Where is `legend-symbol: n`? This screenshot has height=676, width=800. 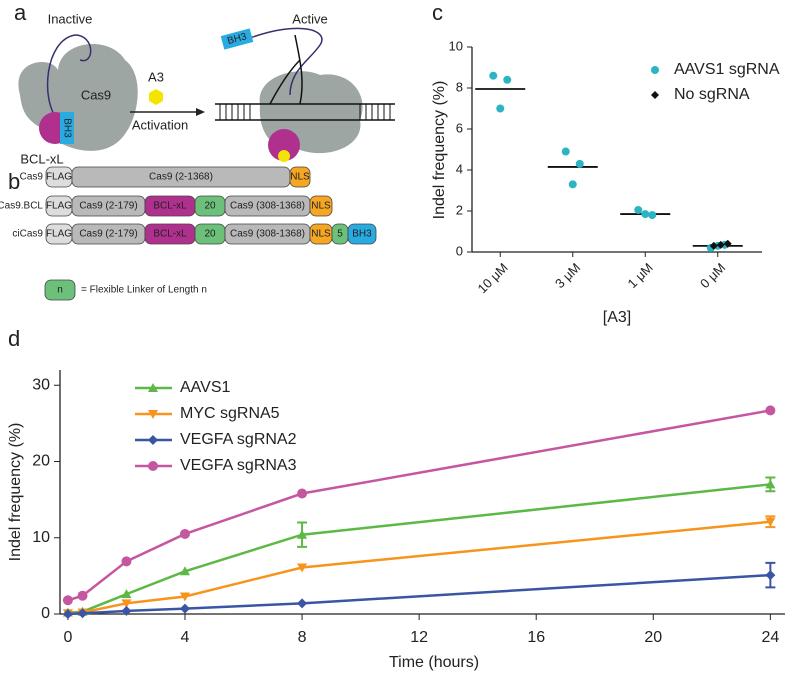
legend-symbol: n is located at coordinates (60, 290).